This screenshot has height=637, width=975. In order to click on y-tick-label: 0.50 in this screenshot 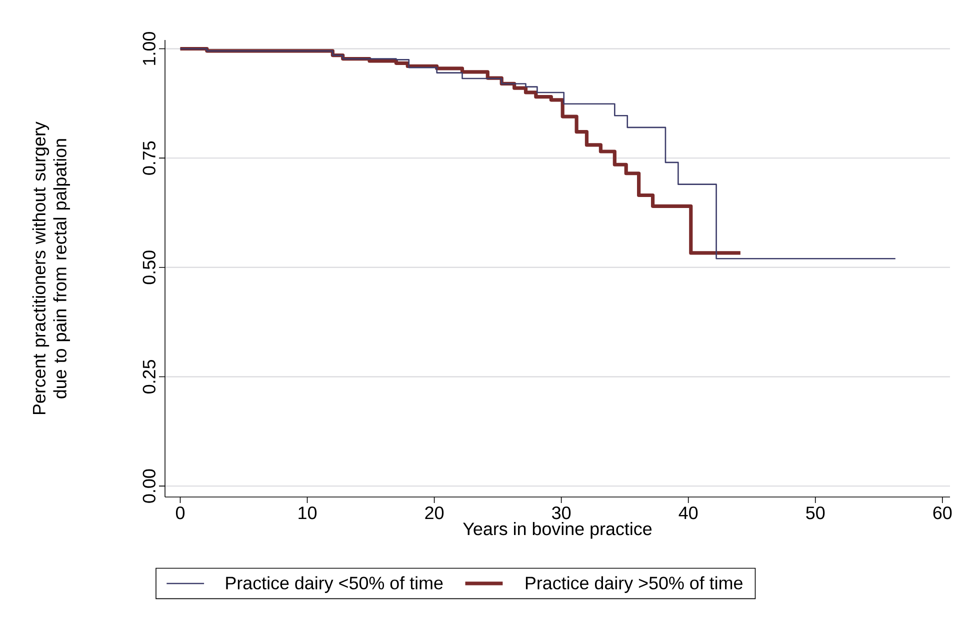, I will do `click(149, 267)`.